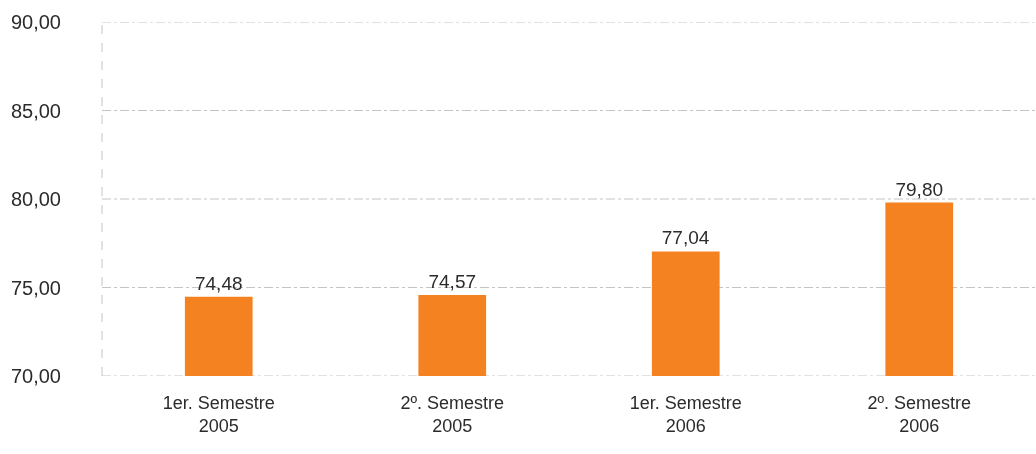 This screenshot has height=454, width=1036. Describe the element at coordinates (35, 287) in the screenshot. I see `y-tick-label: 75,00` at that location.